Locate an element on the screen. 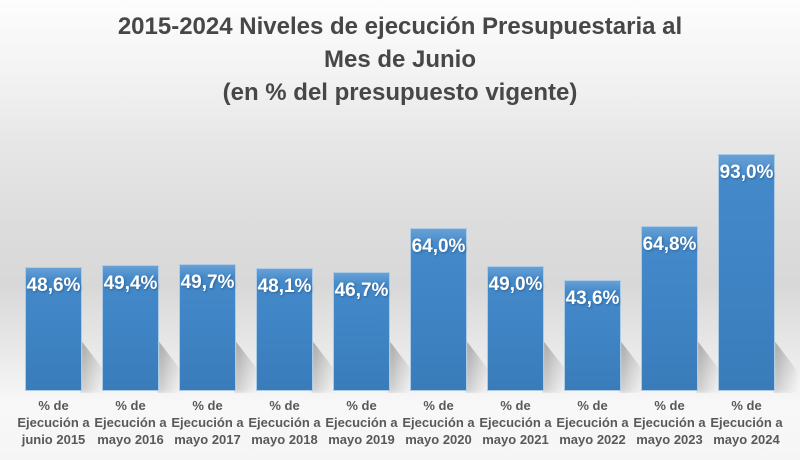 The image size is (800, 460). bar-column-mayo-2017: 49,7% is located at coordinates (218, 328).